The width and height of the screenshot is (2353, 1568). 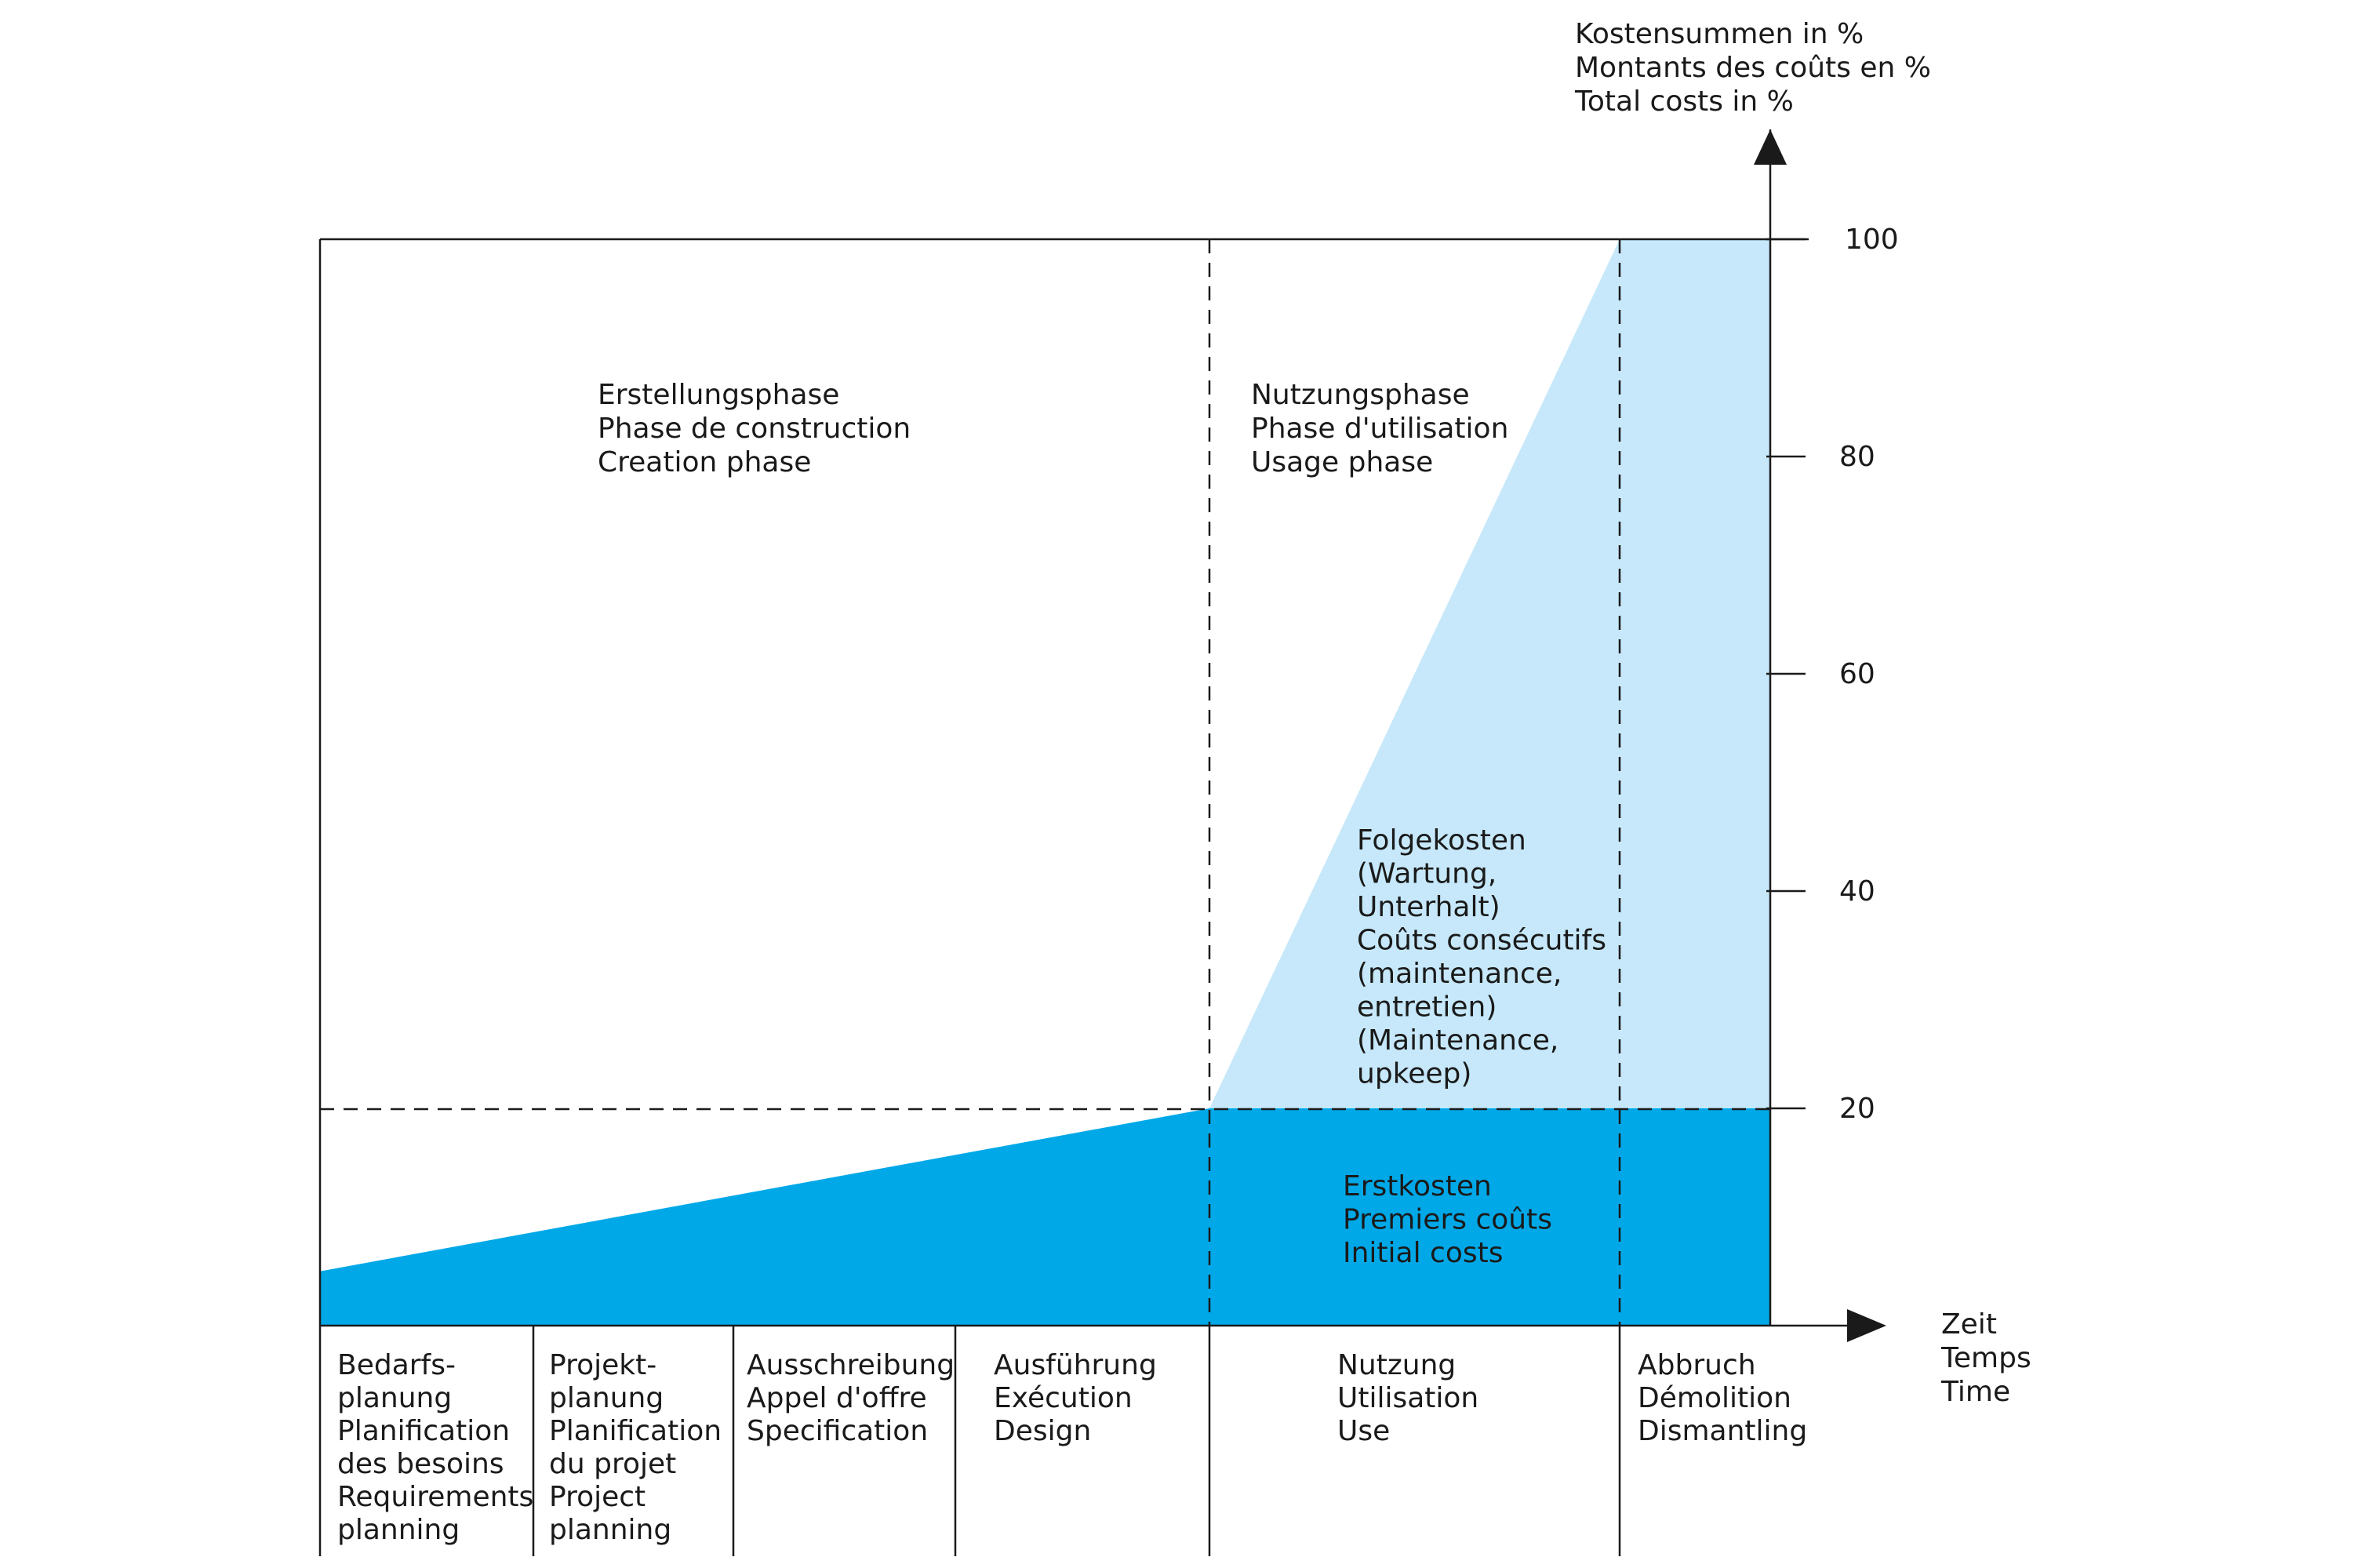 What do you see at coordinates (837, 1431) in the screenshot?
I see `phase-label-line: Specification` at bounding box center [837, 1431].